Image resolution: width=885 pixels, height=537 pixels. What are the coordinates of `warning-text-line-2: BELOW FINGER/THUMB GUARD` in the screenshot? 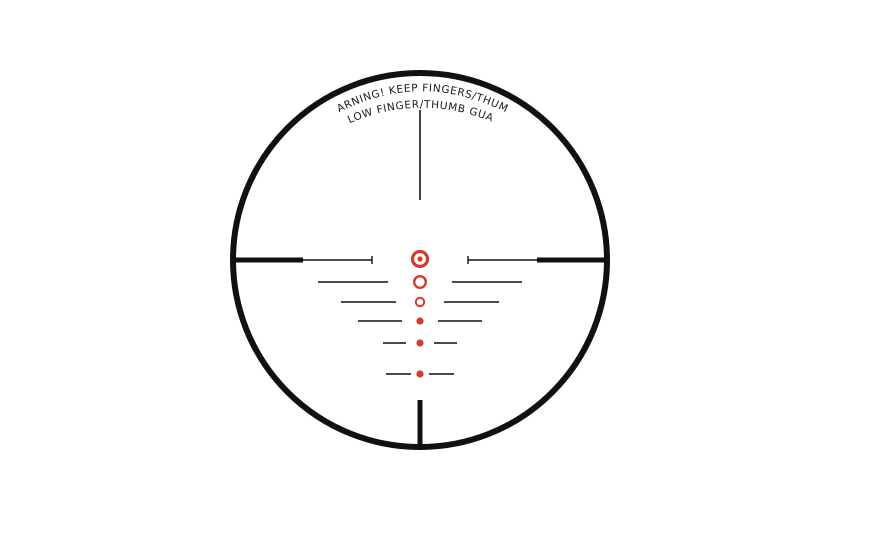 It's located at (247, 63).